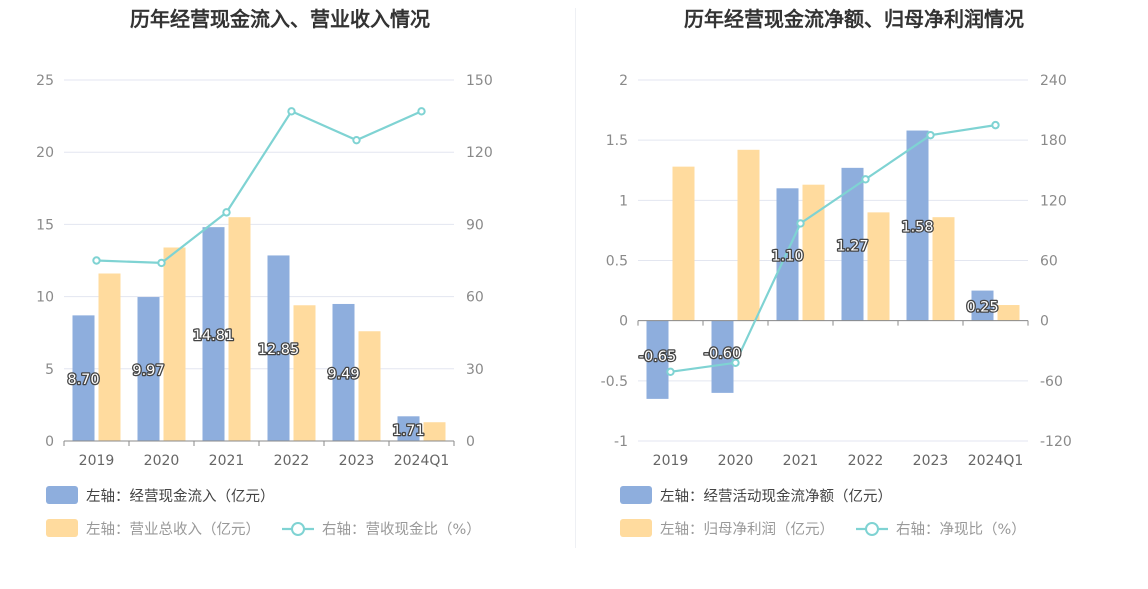  I want to click on bar-data-label: 8.70, so click(83, 380).